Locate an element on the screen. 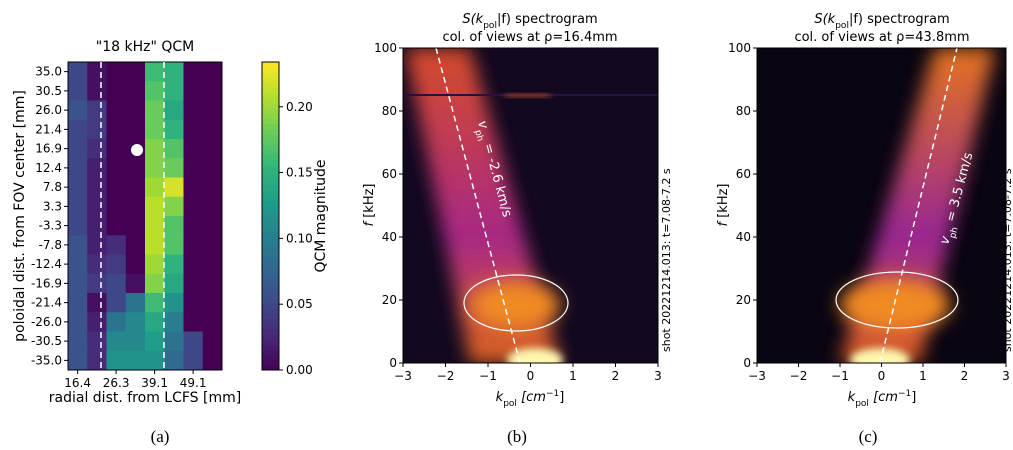 The height and width of the screenshot is (450, 1013). velocity-line is located at coordinates (478, 205).